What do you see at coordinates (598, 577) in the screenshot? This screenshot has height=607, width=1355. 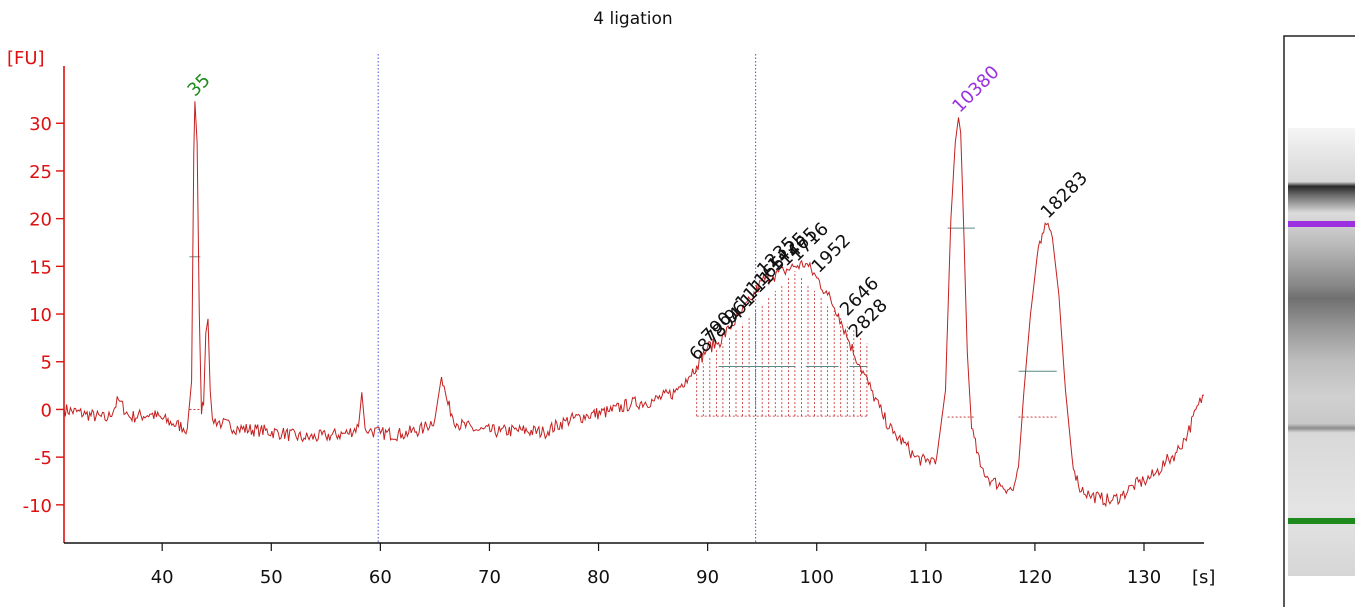 I see `x-tick-label: 80` at bounding box center [598, 577].